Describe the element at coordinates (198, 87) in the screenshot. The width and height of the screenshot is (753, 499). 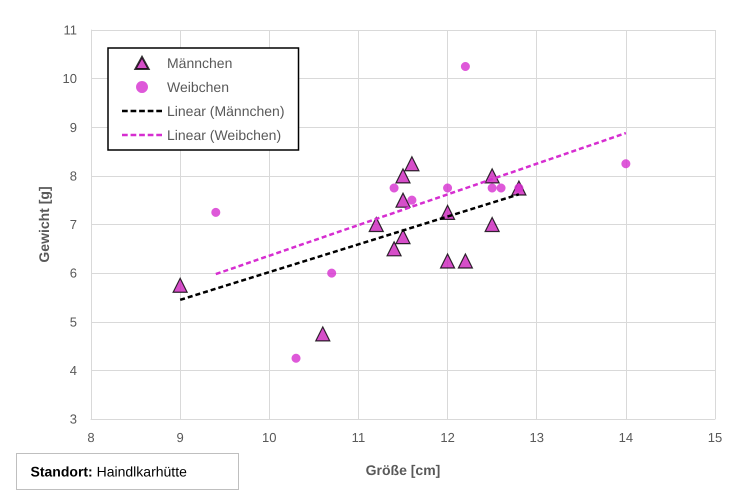
I see `legend-label: Weibchen` at that location.